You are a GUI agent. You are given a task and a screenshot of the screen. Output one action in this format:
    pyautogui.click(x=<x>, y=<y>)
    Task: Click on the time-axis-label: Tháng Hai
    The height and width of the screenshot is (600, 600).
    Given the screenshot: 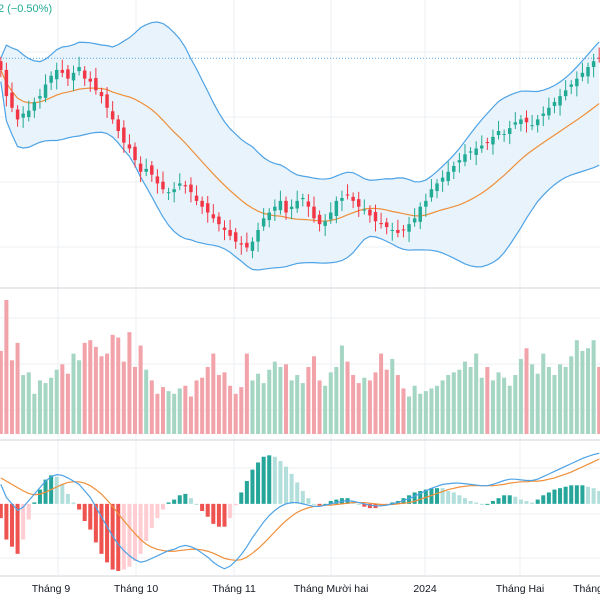 What is the action you would take?
    pyautogui.click(x=520, y=589)
    